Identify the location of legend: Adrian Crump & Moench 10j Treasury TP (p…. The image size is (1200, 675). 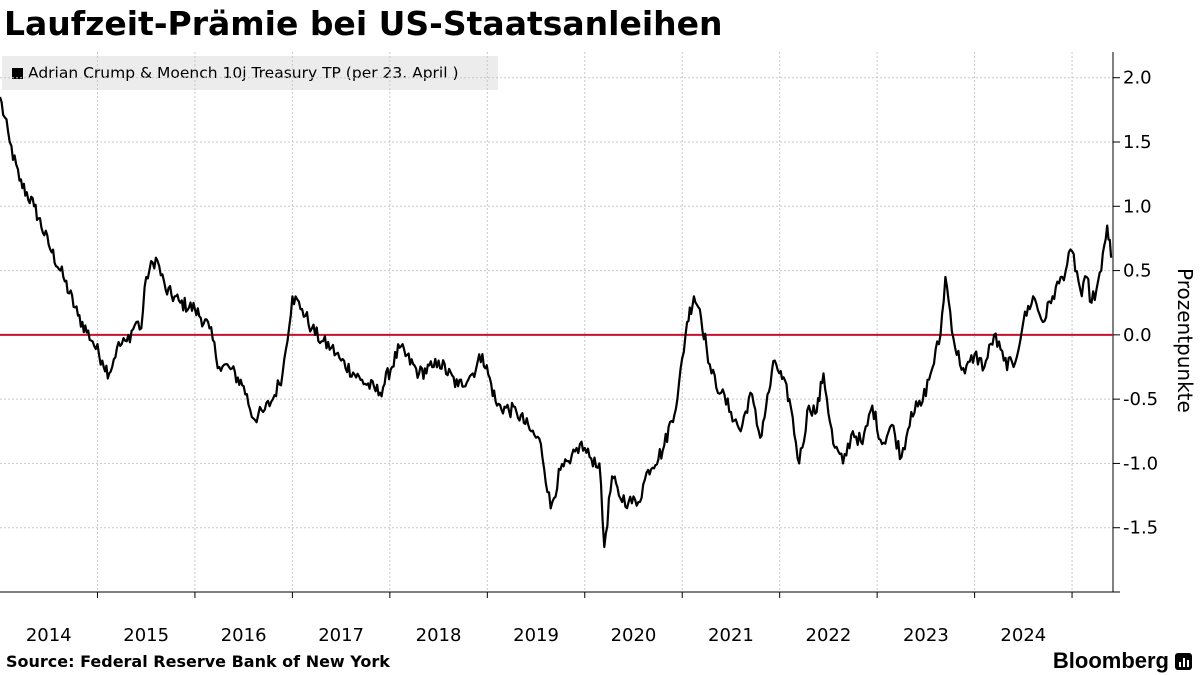
(250, 73).